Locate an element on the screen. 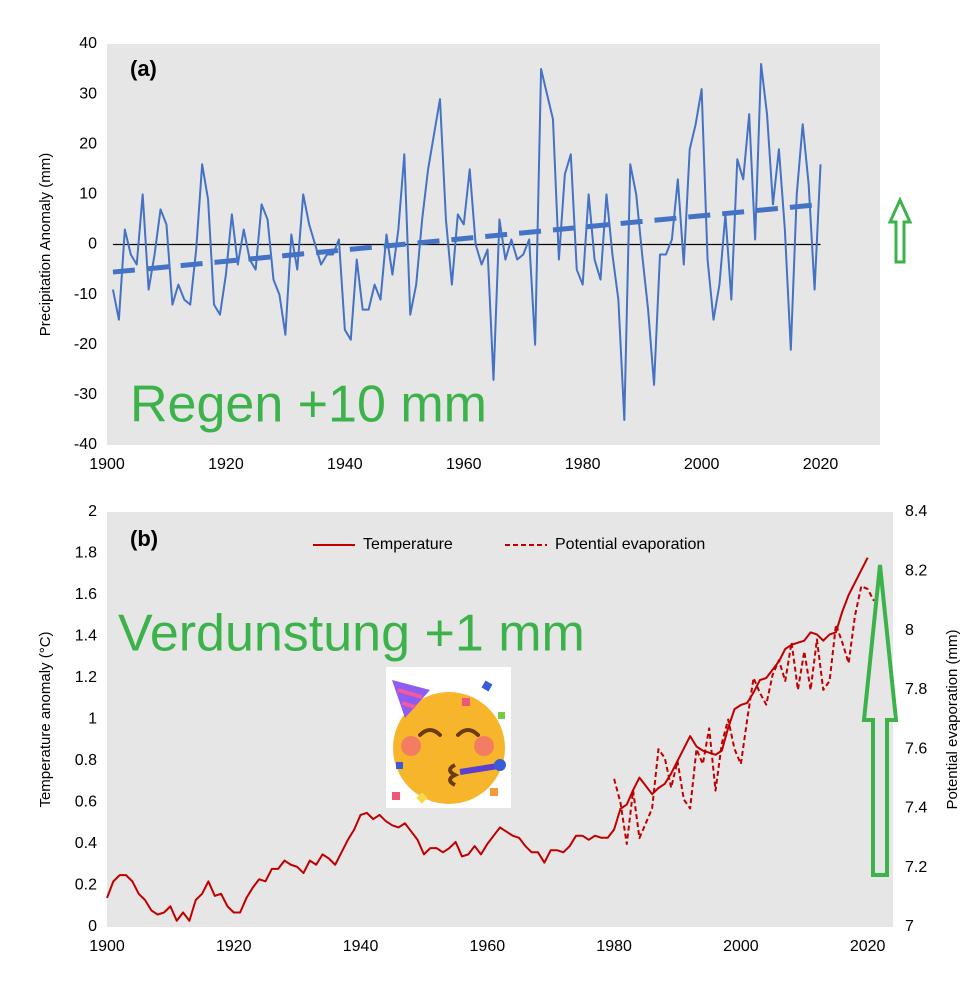 This screenshot has width=970, height=987. y2-tick-label: 7.6 is located at coordinates (916, 748).